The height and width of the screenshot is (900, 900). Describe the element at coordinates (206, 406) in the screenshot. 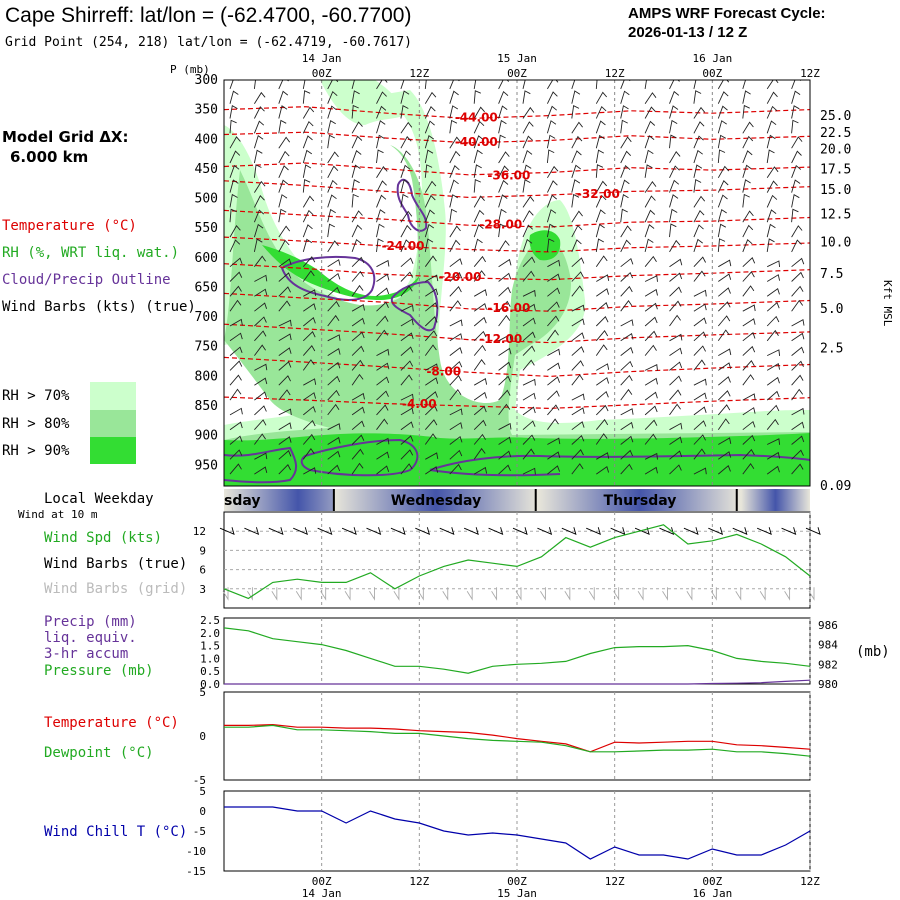

I see `pressure-tick-label: 850` at that location.